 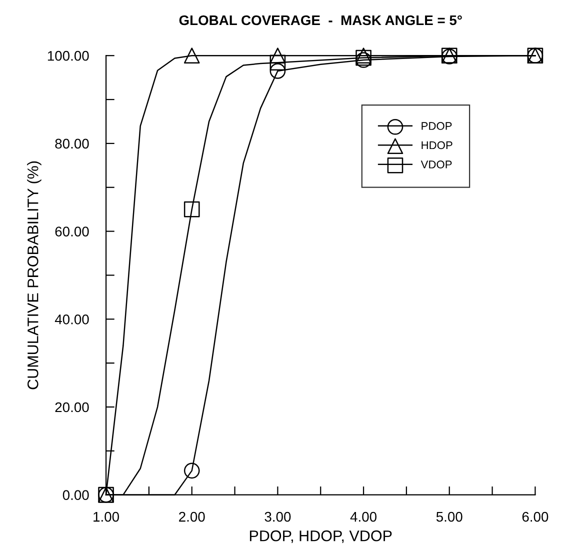 I want to click on y-tick-label: 80.00, so click(x=72, y=143).